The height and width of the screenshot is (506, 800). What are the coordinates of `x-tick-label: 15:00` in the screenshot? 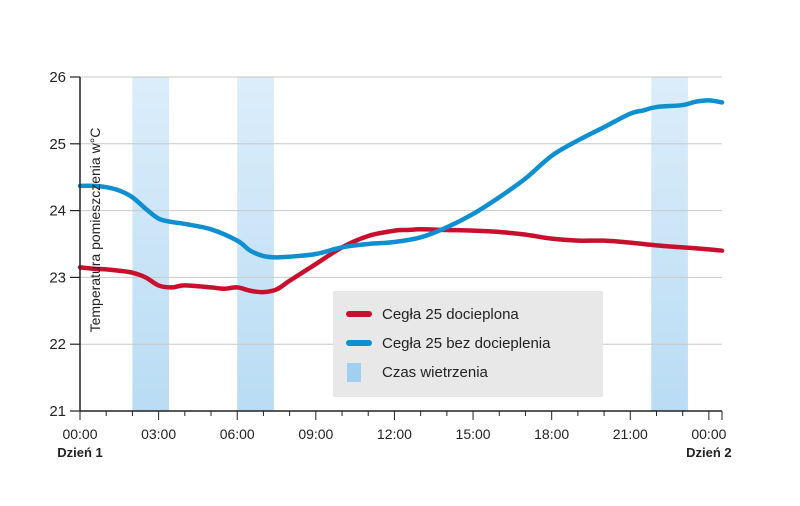 It's located at (473, 434).